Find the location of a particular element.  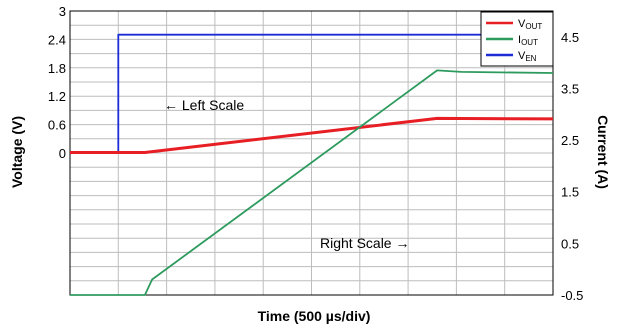

y-left-axis-title: Voltage (V) is located at coordinates (17, 152).